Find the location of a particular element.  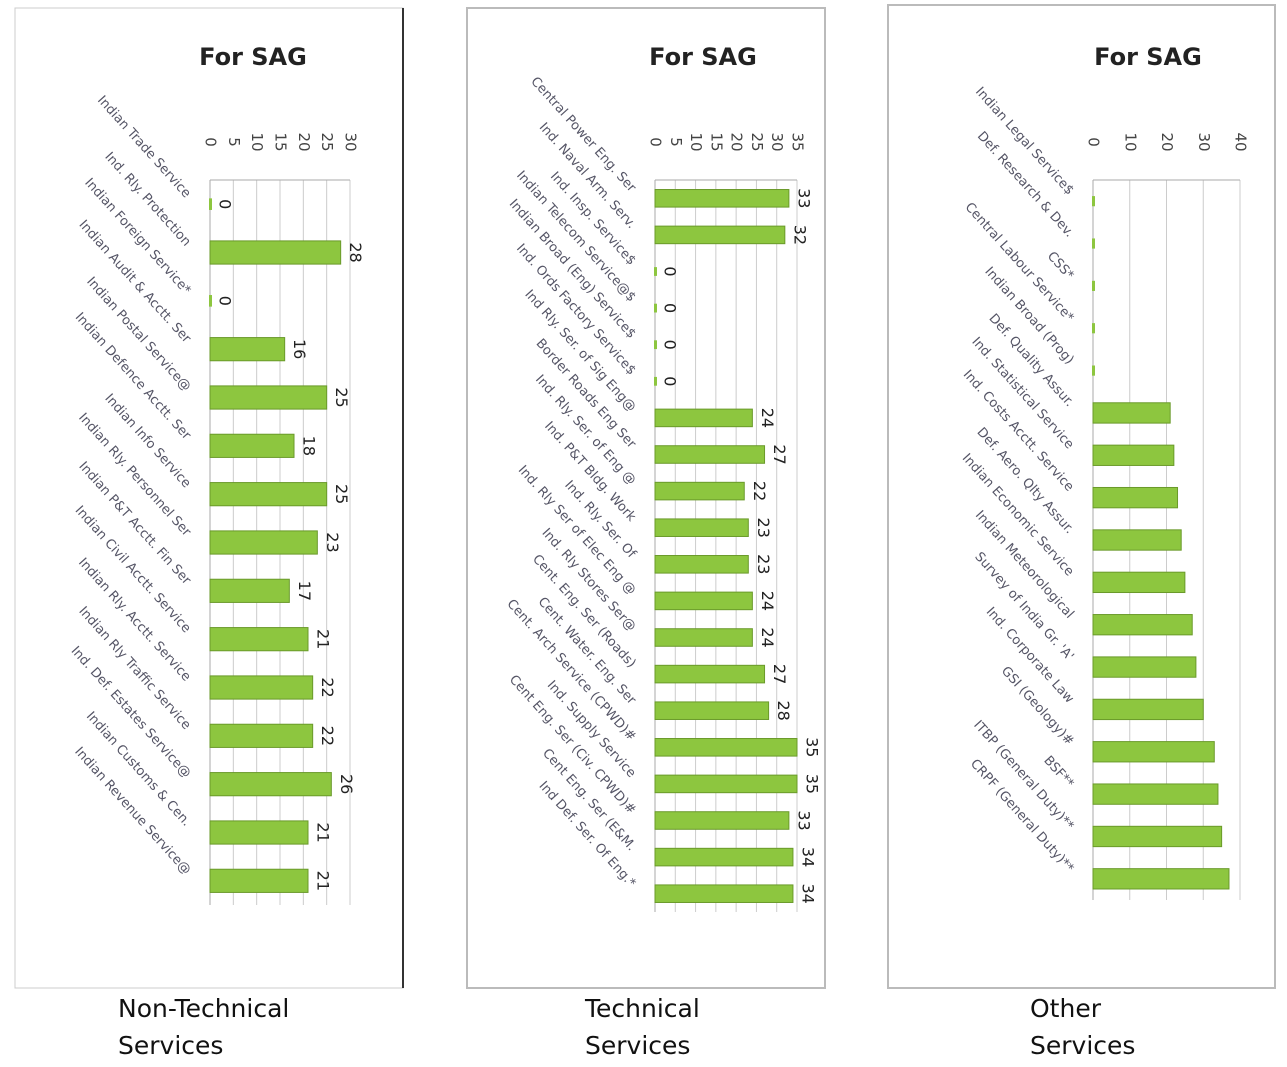

value-label: 16 is located at coordinates (299, 349).